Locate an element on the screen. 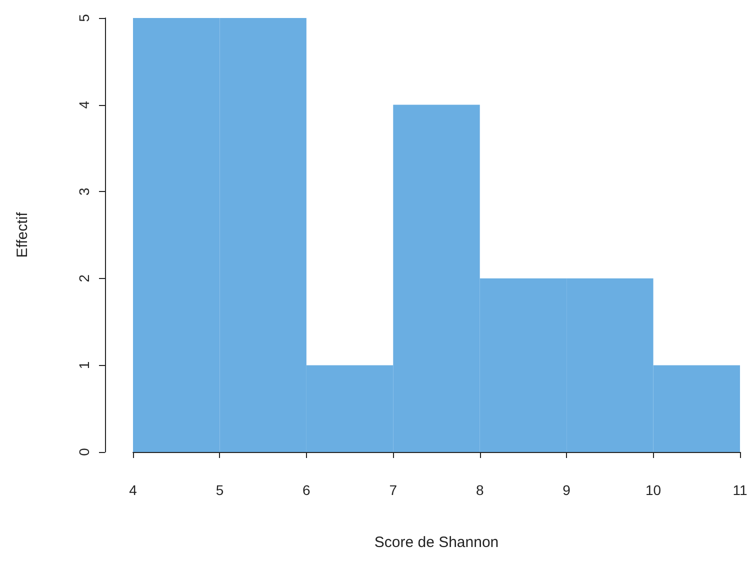 Image resolution: width=752 pixels, height=564 pixels. y-tick-label: 3 is located at coordinates (84, 192).